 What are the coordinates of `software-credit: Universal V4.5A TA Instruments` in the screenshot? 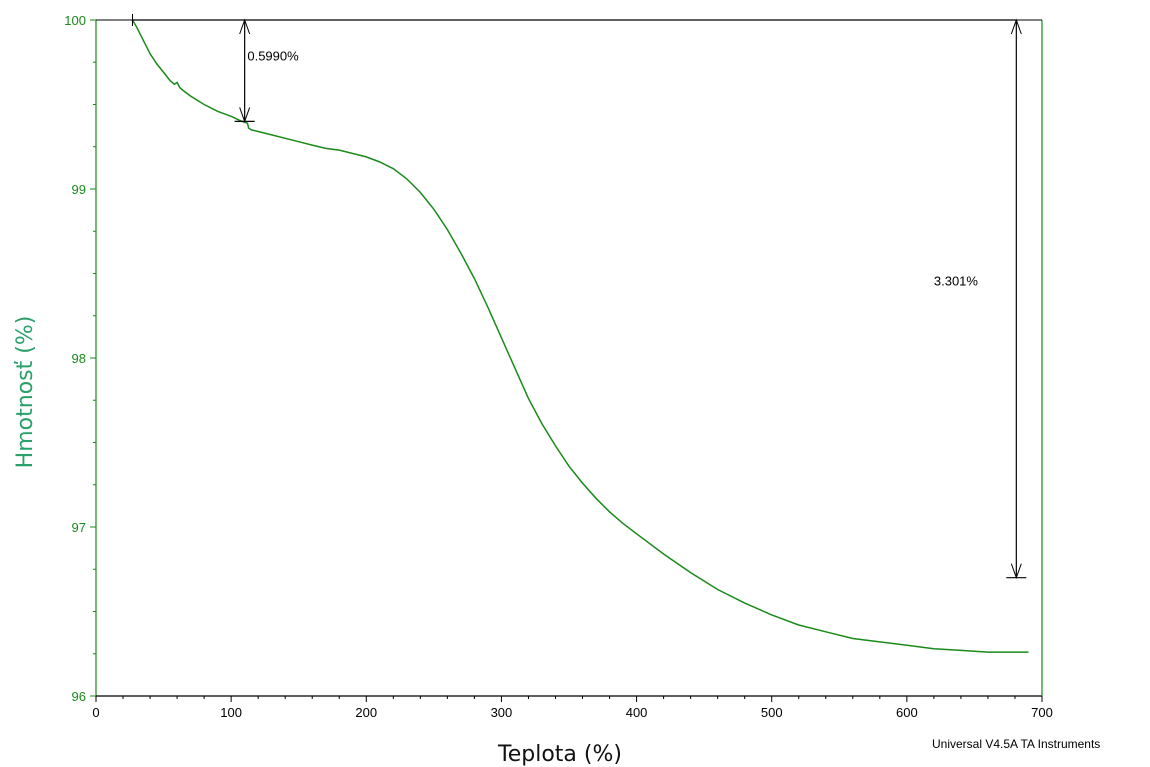 It's located at (1016, 744).